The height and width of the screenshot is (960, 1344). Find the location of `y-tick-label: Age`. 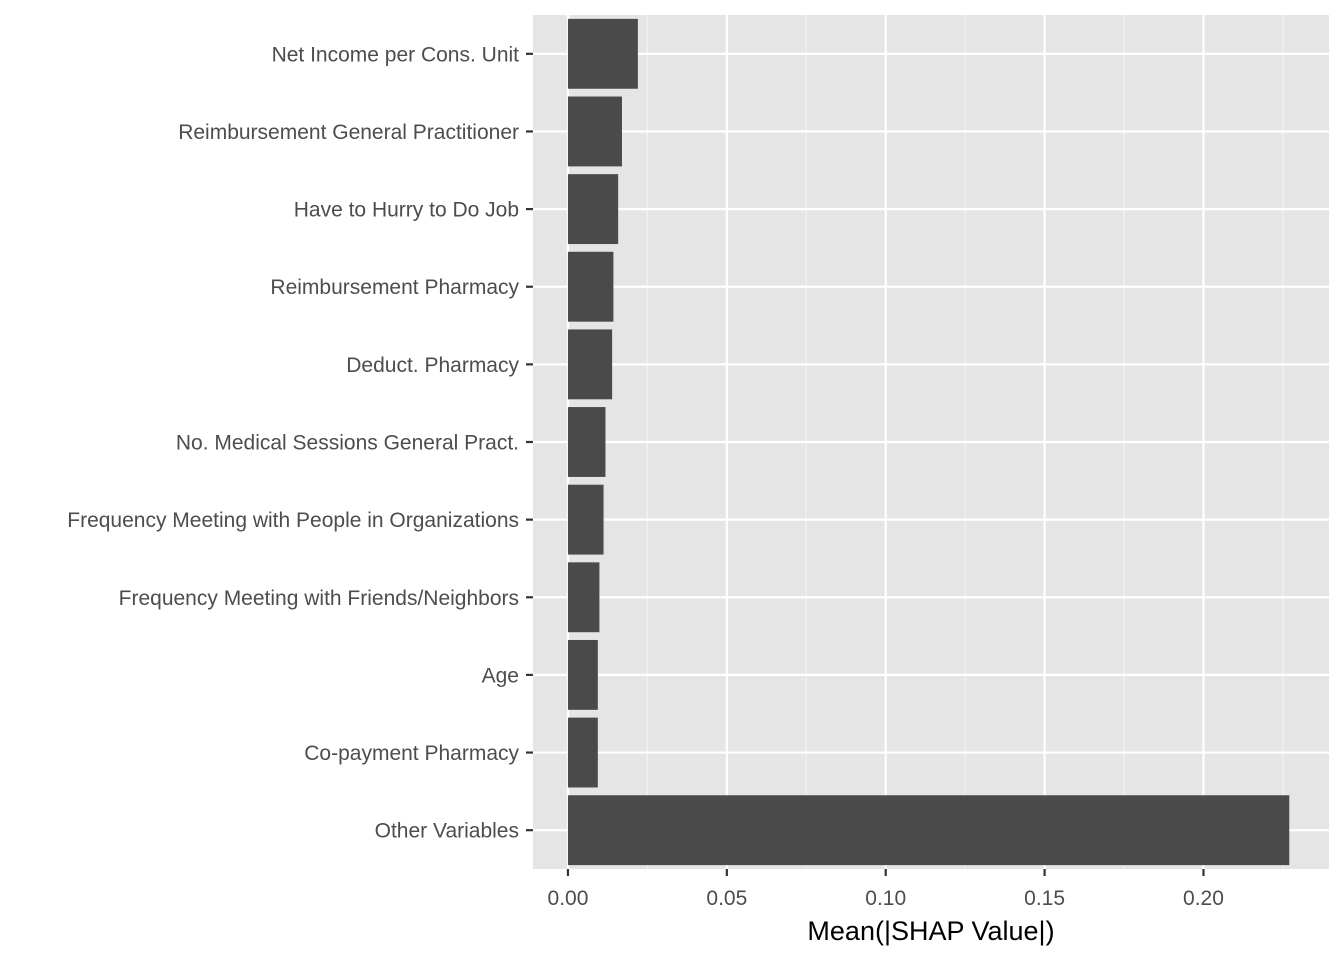

y-tick-label: Age is located at coordinates (500, 675).